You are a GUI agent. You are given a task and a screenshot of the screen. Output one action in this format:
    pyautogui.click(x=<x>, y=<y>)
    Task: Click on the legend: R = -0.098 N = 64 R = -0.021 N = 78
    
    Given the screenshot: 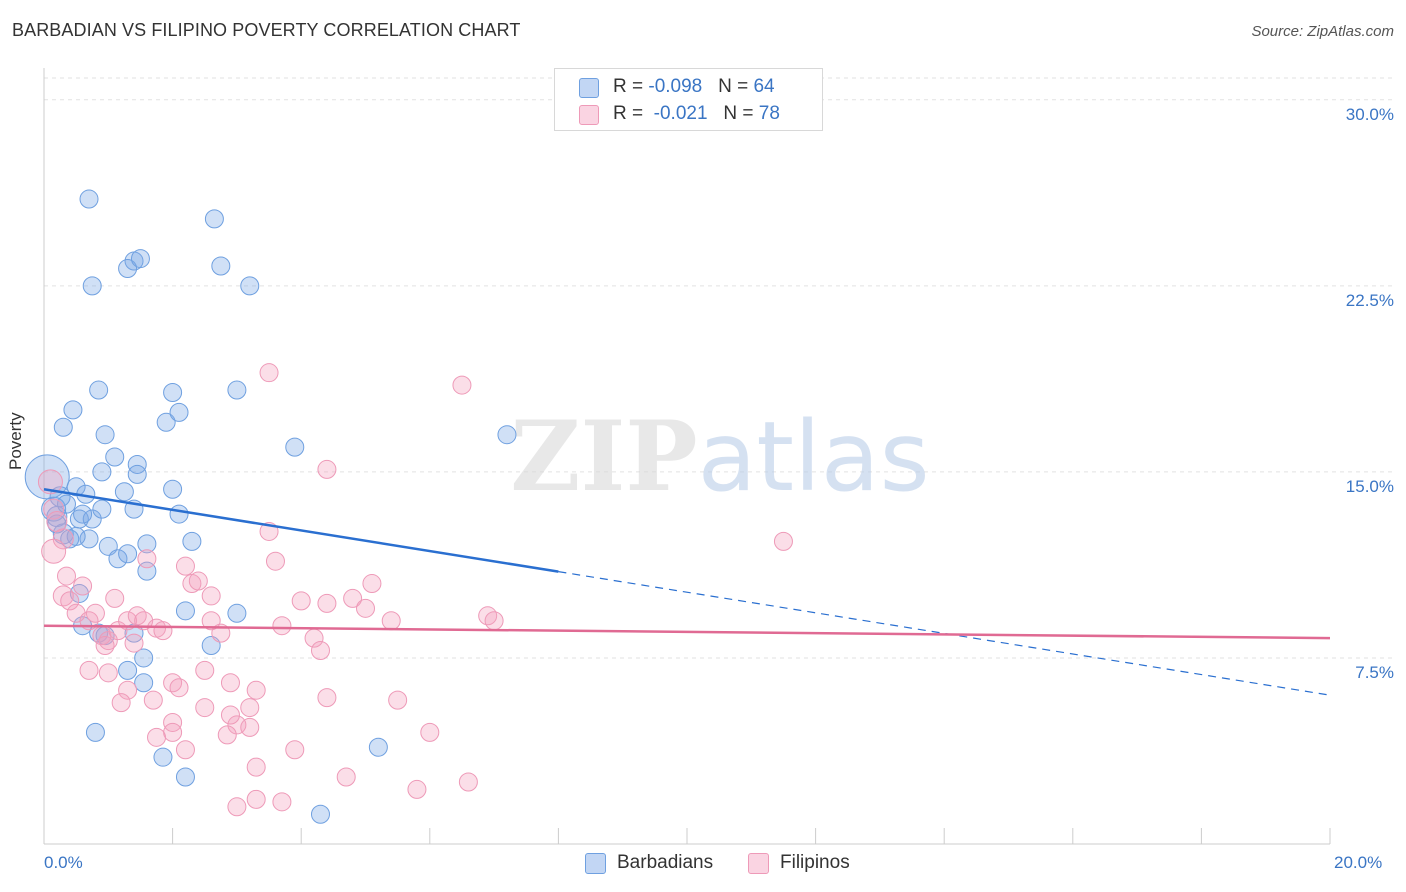 What is the action you would take?
    pyautogui.click(x=688, y=99)
    